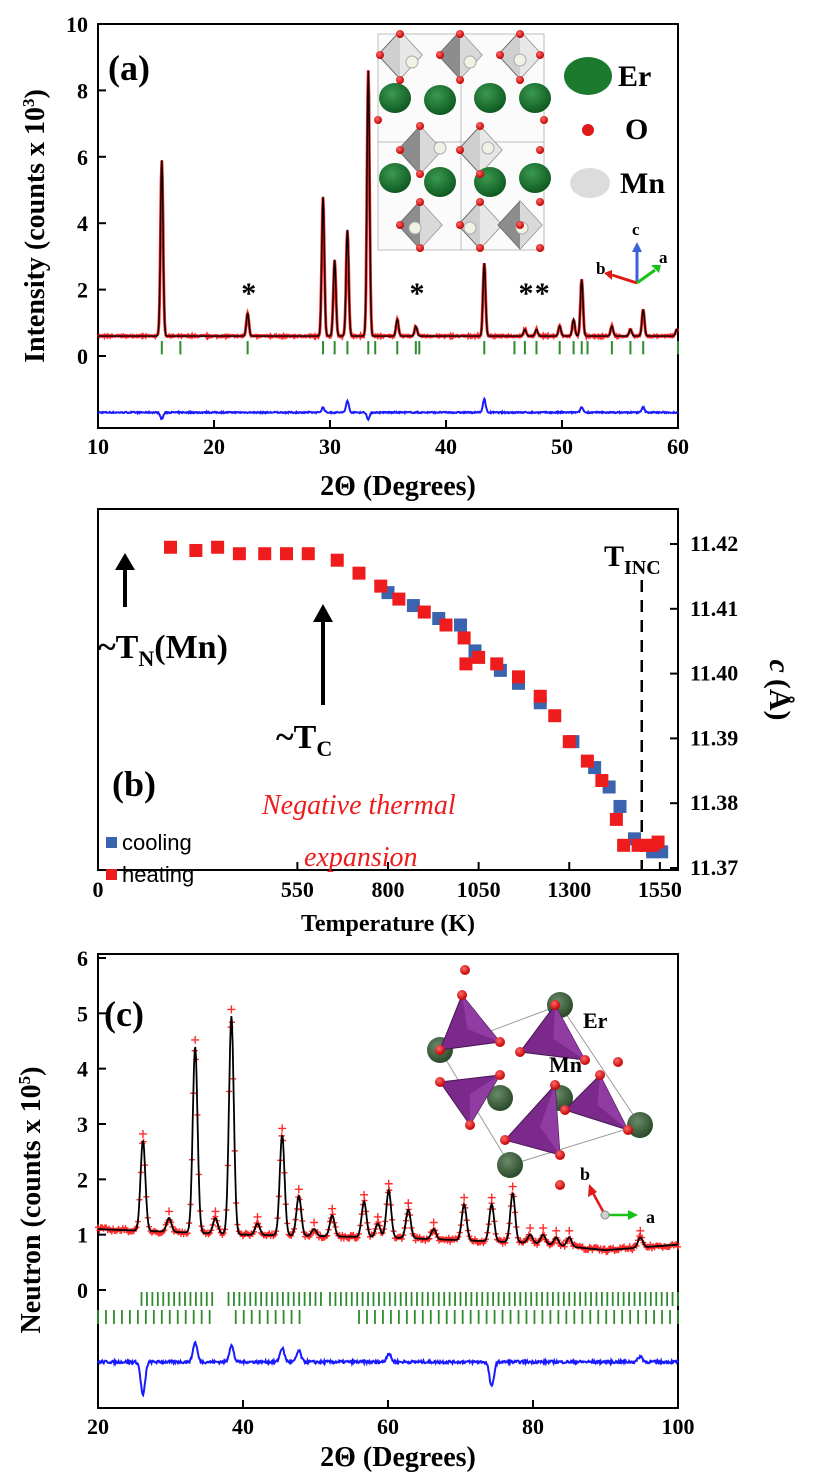 This screenshot has height=1472, width=817. I want to click on cooling-point, so click(413, 606).